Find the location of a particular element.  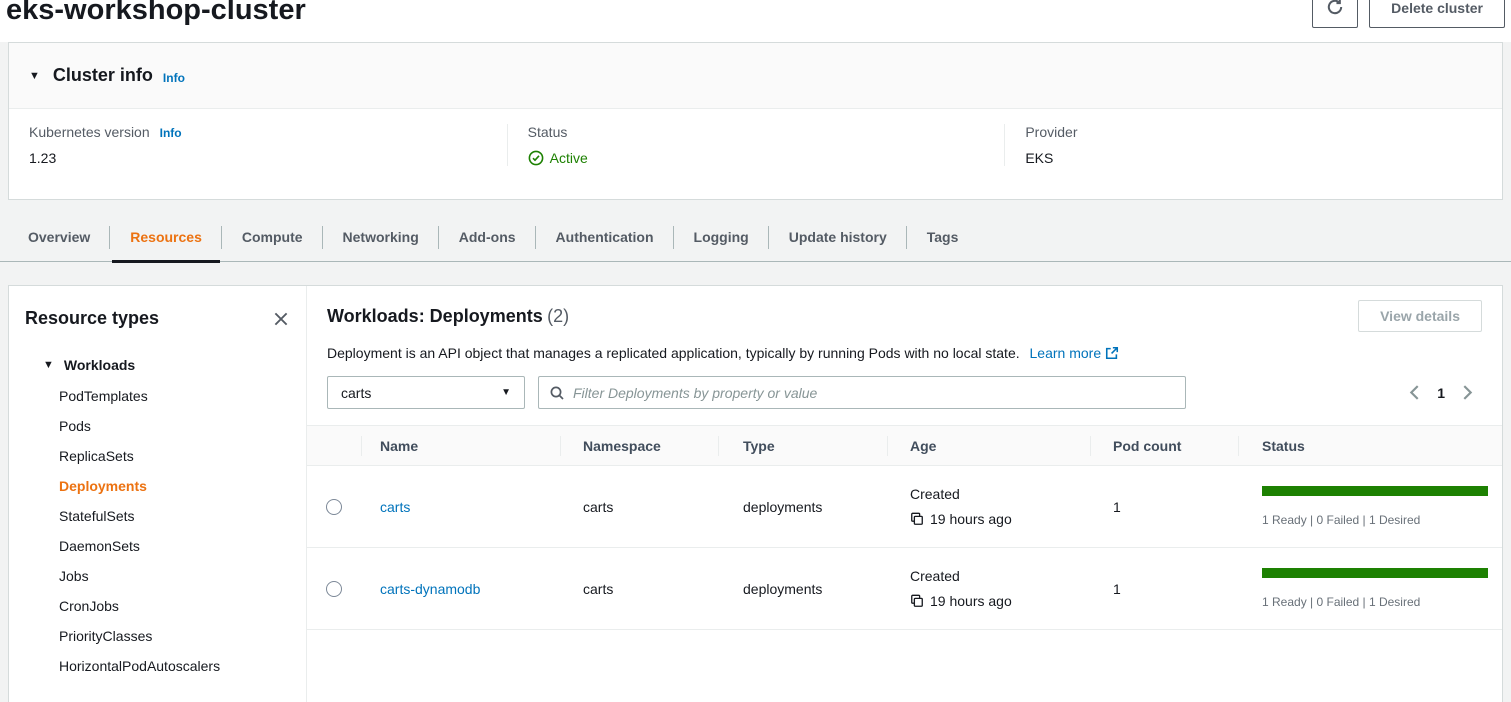

group-caret-icon: ▼ is located at coordinates (48, 365).